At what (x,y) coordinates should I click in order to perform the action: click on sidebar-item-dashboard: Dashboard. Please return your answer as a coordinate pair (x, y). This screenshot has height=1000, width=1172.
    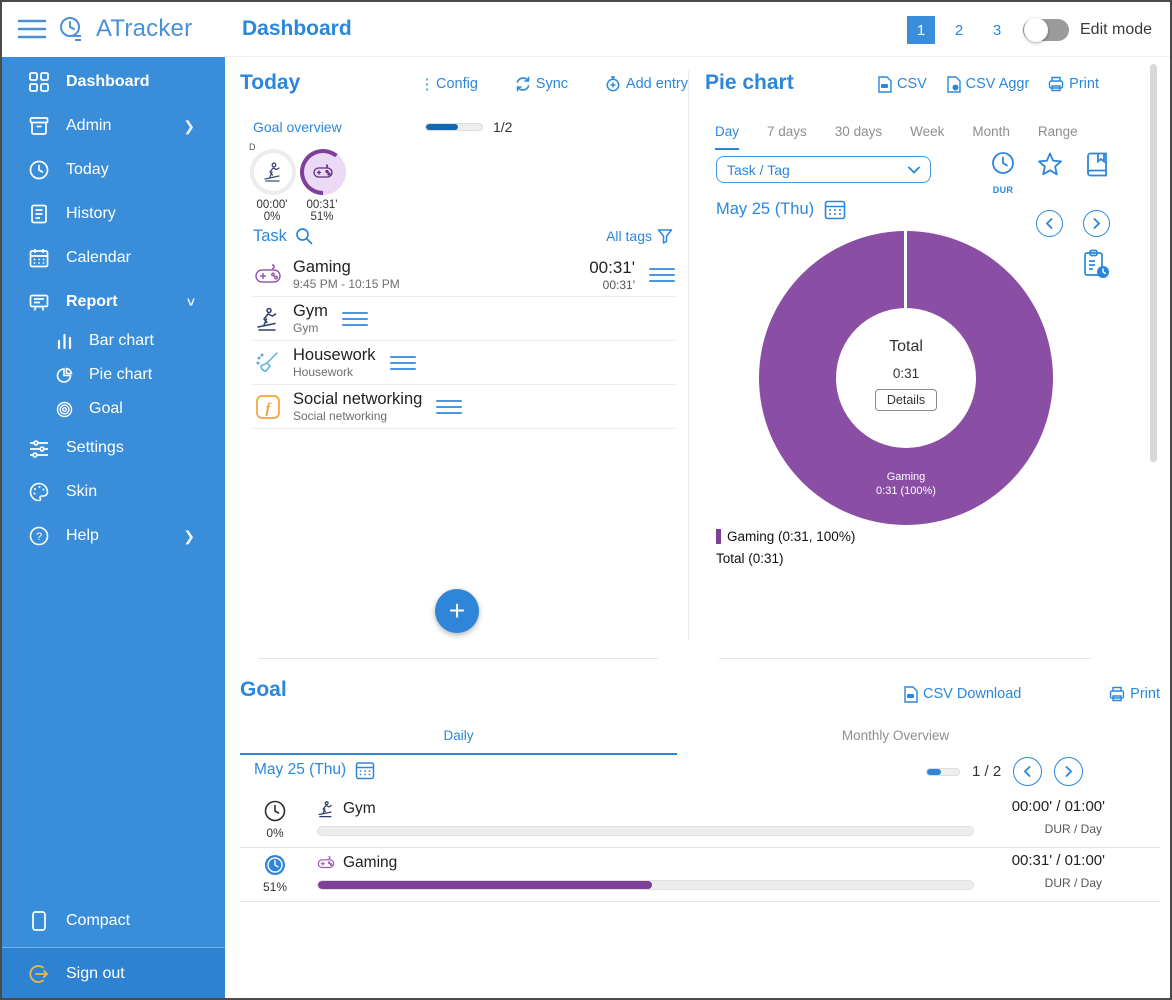
    Looking at the image, I should click on (112, 82).